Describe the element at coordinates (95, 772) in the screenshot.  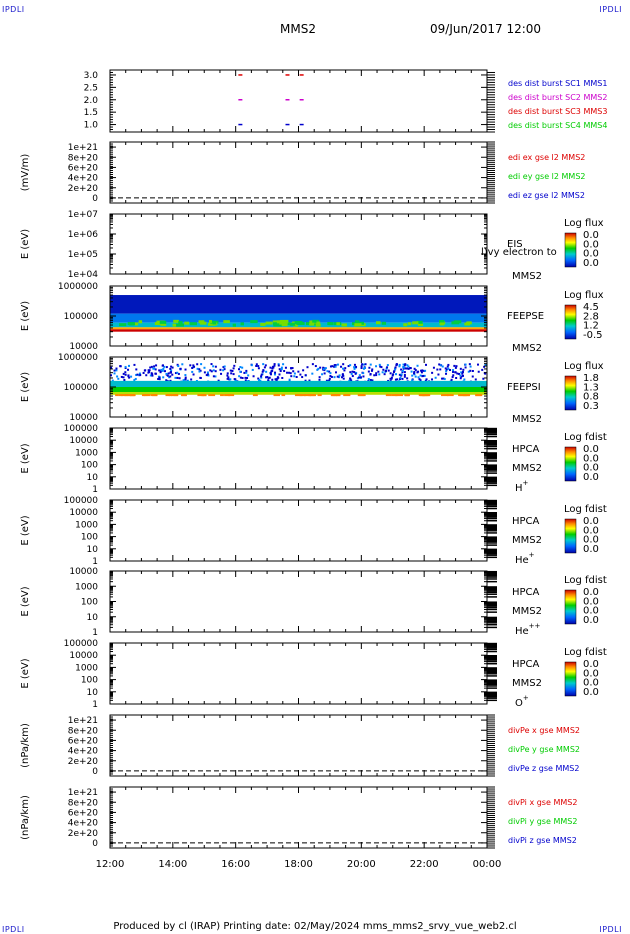
I see `y-tick-label: 0` at that location.